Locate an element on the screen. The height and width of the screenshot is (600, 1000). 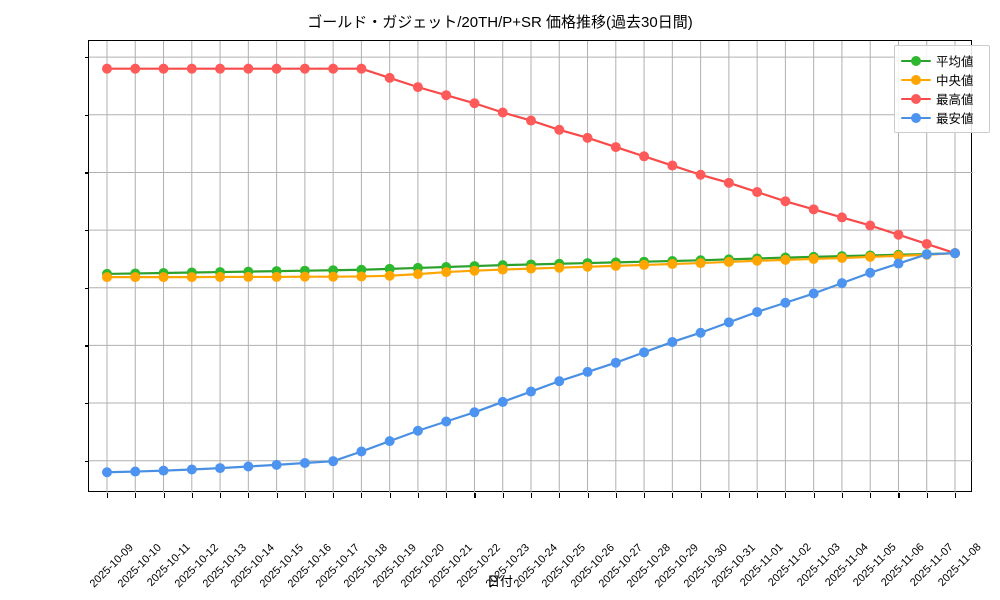
legend-item-1: 中央値 is located at coordinates (942, 79).